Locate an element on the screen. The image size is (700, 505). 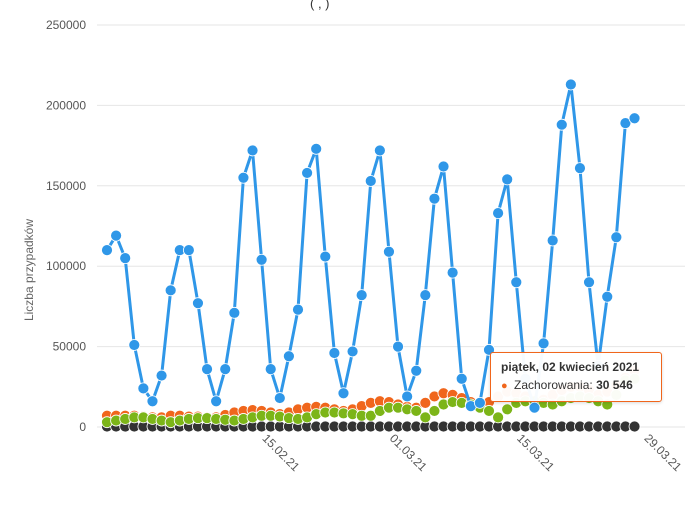
tooltip-series-label: Zachorowania: is located at coordinates (553, 385).